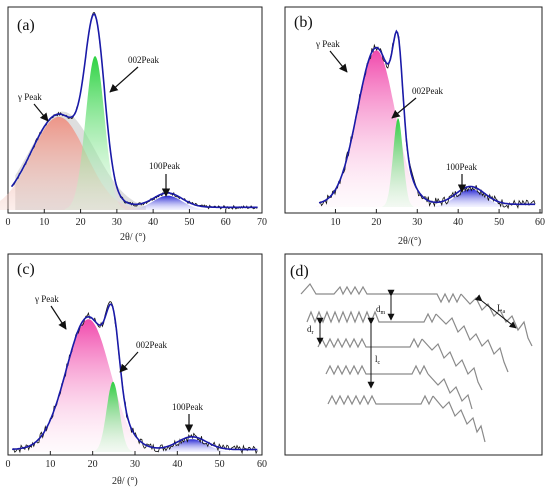 The width and height of the screenshot is (550, 491). What do you see at coordinates (124, 79) in the screenshot?
I see `panel-a-002-arrow` at bounding box center [124, 79].